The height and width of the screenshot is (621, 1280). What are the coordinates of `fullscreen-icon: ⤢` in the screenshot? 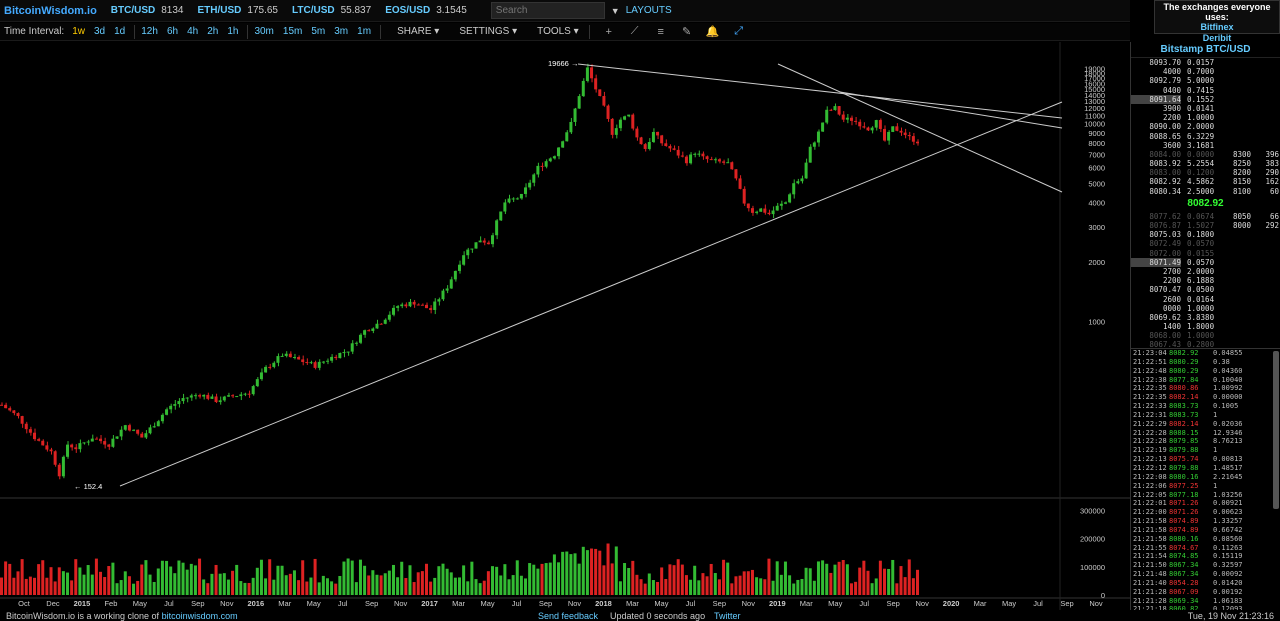 It's located at (739, 31).